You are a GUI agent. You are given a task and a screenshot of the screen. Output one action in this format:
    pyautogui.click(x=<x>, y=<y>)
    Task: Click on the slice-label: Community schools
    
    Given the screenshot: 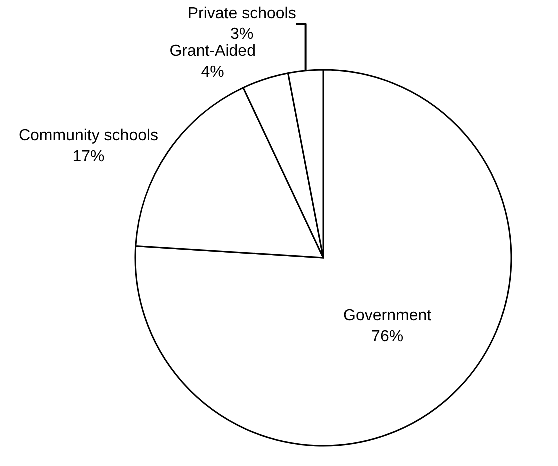 What is the action you would take?
    pyautogui.click(x=88, y=135)
    